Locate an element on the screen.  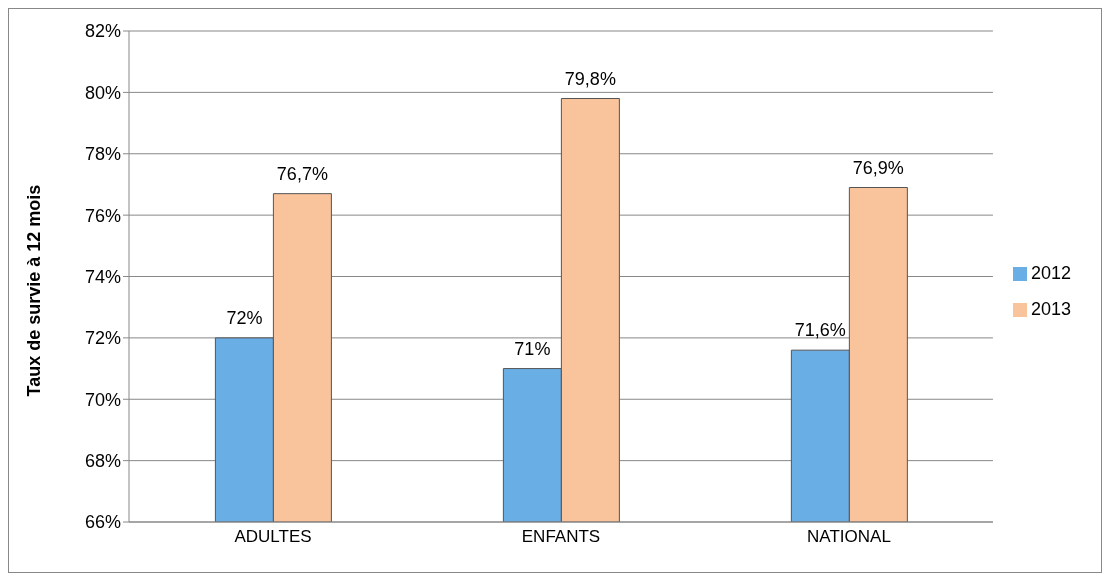
y-tick-label: 66% is located at coordinates (102, 522).